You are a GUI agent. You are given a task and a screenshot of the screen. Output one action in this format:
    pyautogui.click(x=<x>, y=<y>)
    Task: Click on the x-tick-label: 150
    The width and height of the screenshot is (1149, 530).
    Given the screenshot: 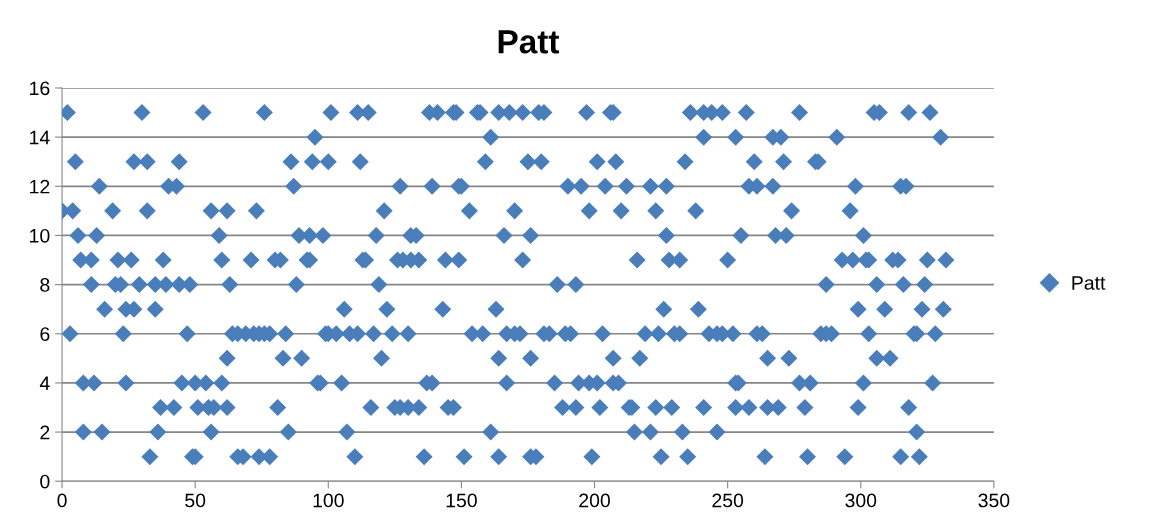 What is the action you would take?
    pyautogui.click(x=461, y=500)
    